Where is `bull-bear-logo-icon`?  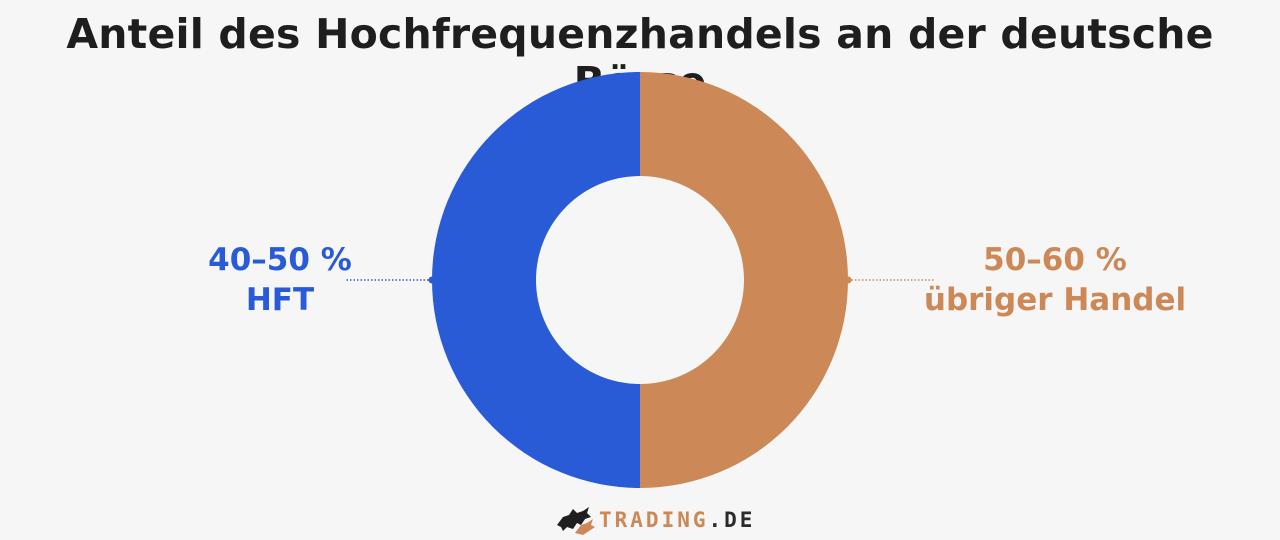
bull-bear-logo-icon is located at coordinates (576, 521).